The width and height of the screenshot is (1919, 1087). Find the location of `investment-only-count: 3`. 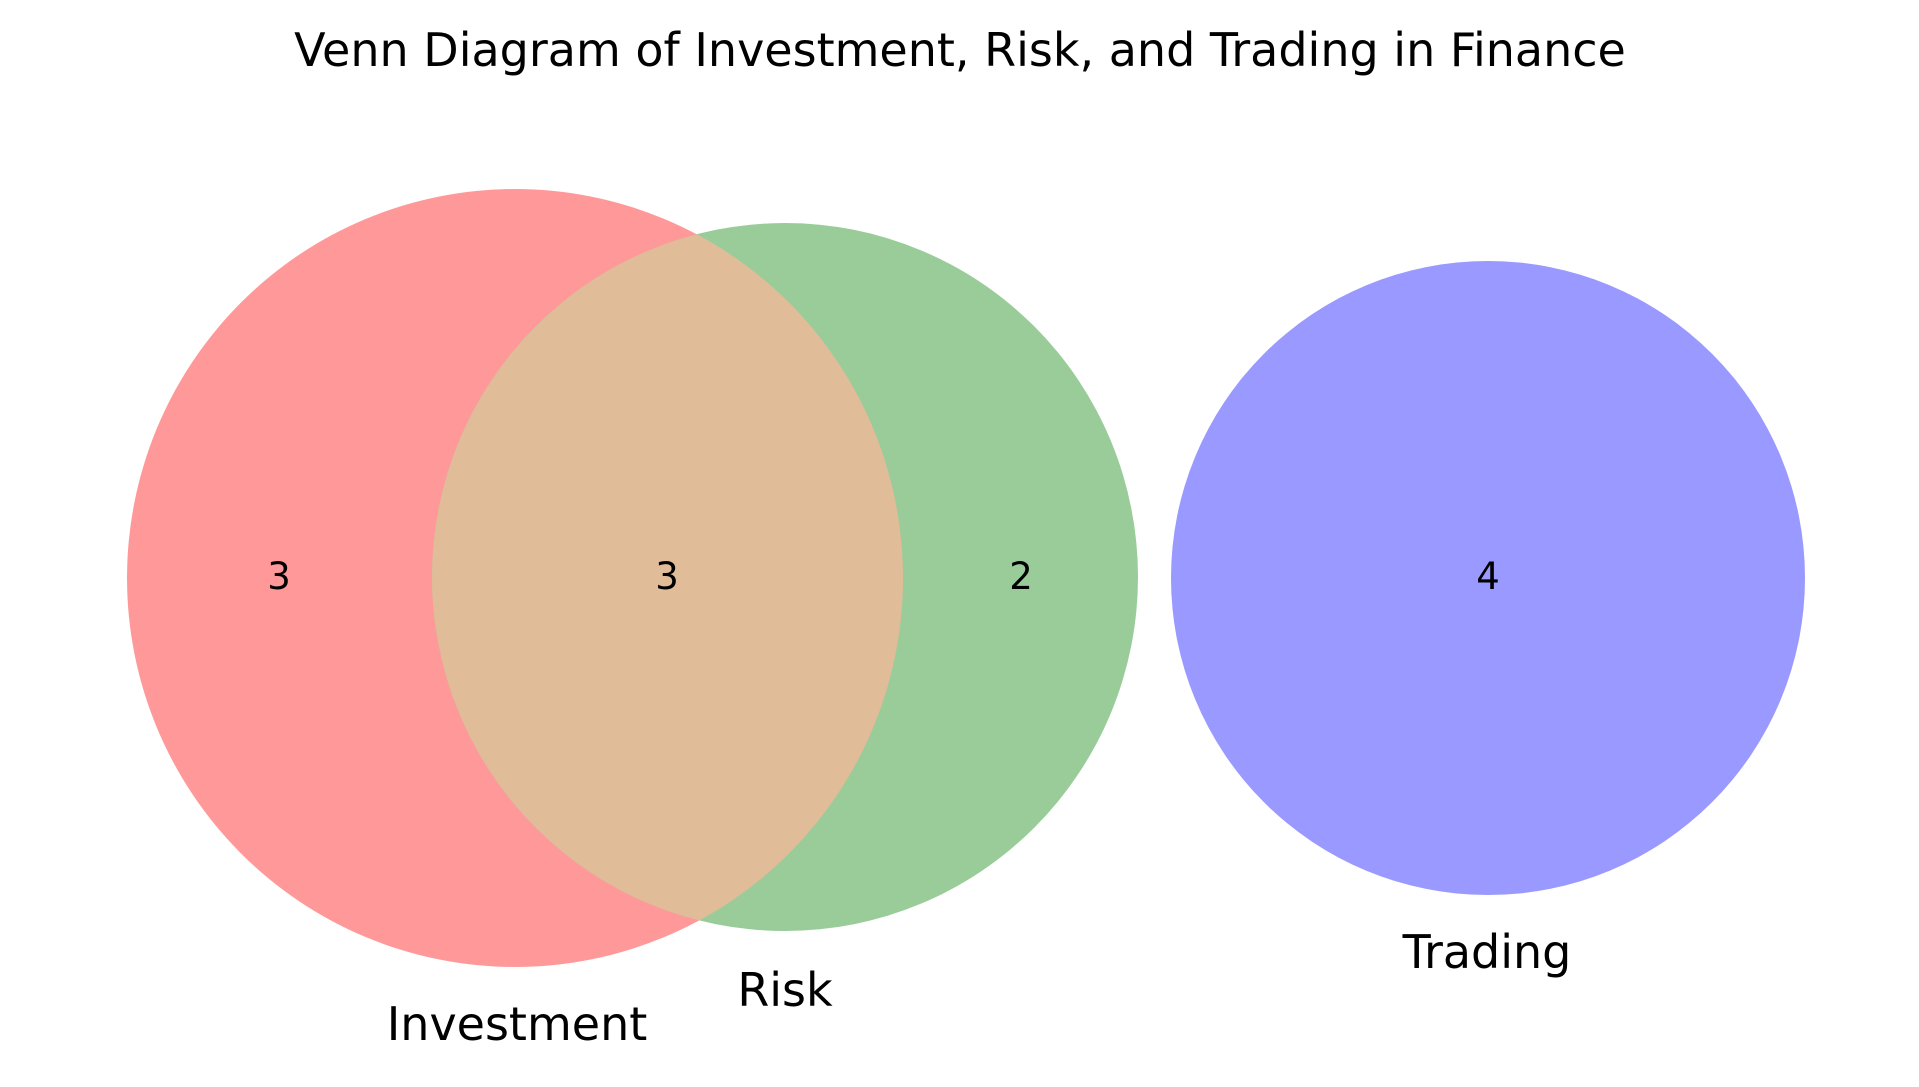

investment-only-count: 3 is located at coordinates (279, 576).